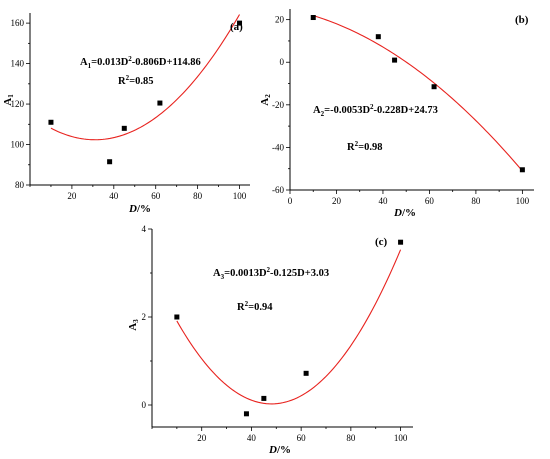  Describe the element at coordinates (271, 273) in the screenshot. I see `chart-c-equation: A3=0.0013D2-0.125D+3.03` at that location.